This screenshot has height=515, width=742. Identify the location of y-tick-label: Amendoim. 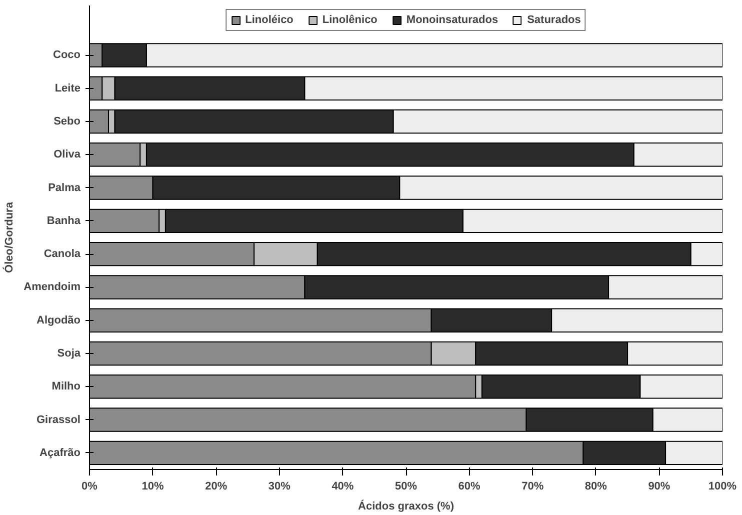
(52, 287).